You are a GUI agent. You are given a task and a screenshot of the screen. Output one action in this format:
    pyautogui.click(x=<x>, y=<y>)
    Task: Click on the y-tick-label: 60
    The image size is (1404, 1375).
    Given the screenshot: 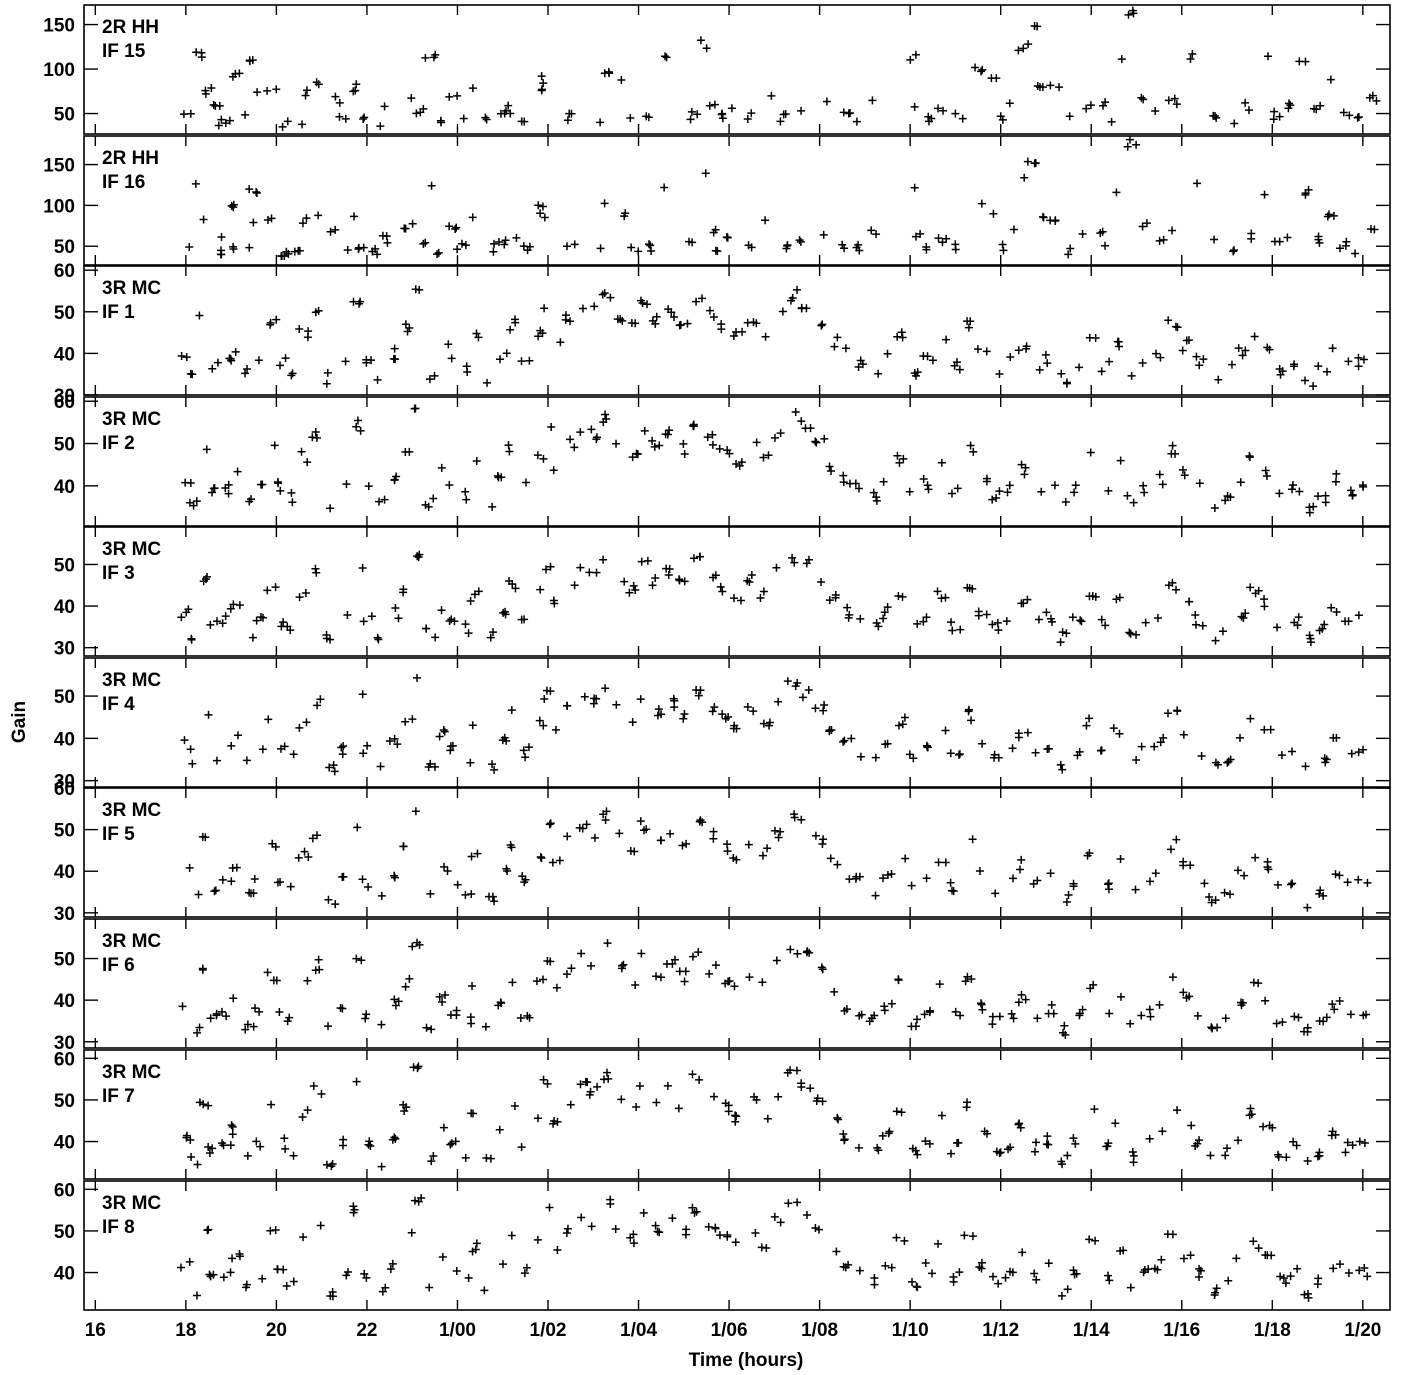 What is the action you would take?
    pyautogui.click(x=64, y=789)
    